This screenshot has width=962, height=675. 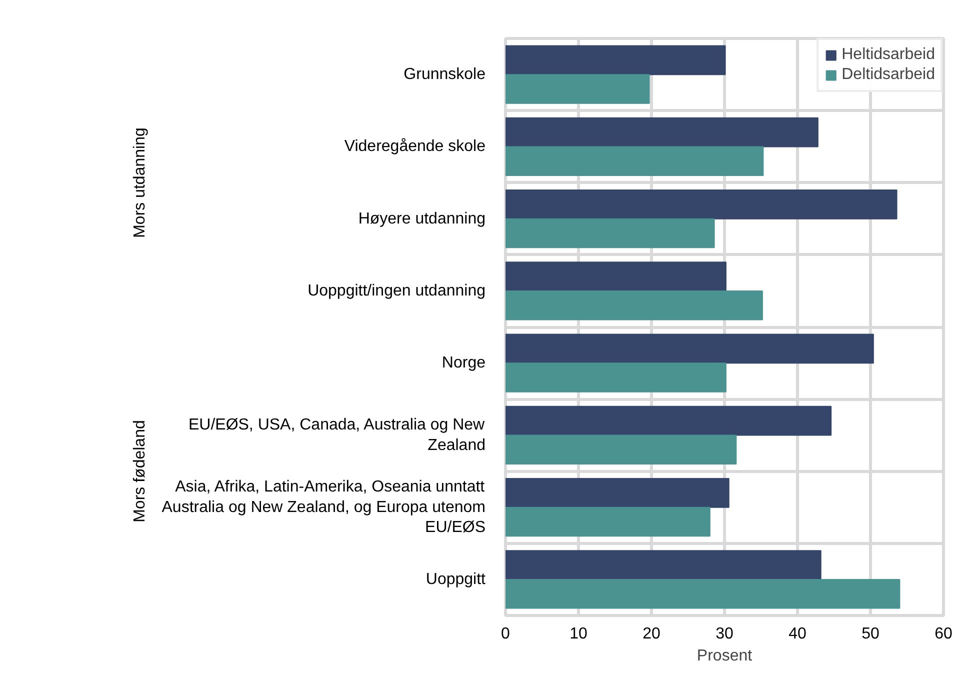 What do you see at coordinates (324, 507) in the screenshot?
I see `y-tick-label: Asia, Afrika, Latin-Amerika, Oseania unntatt Australia og New Zealand, og Europa utenom EU/EØS` at bounding box center [324, 507].